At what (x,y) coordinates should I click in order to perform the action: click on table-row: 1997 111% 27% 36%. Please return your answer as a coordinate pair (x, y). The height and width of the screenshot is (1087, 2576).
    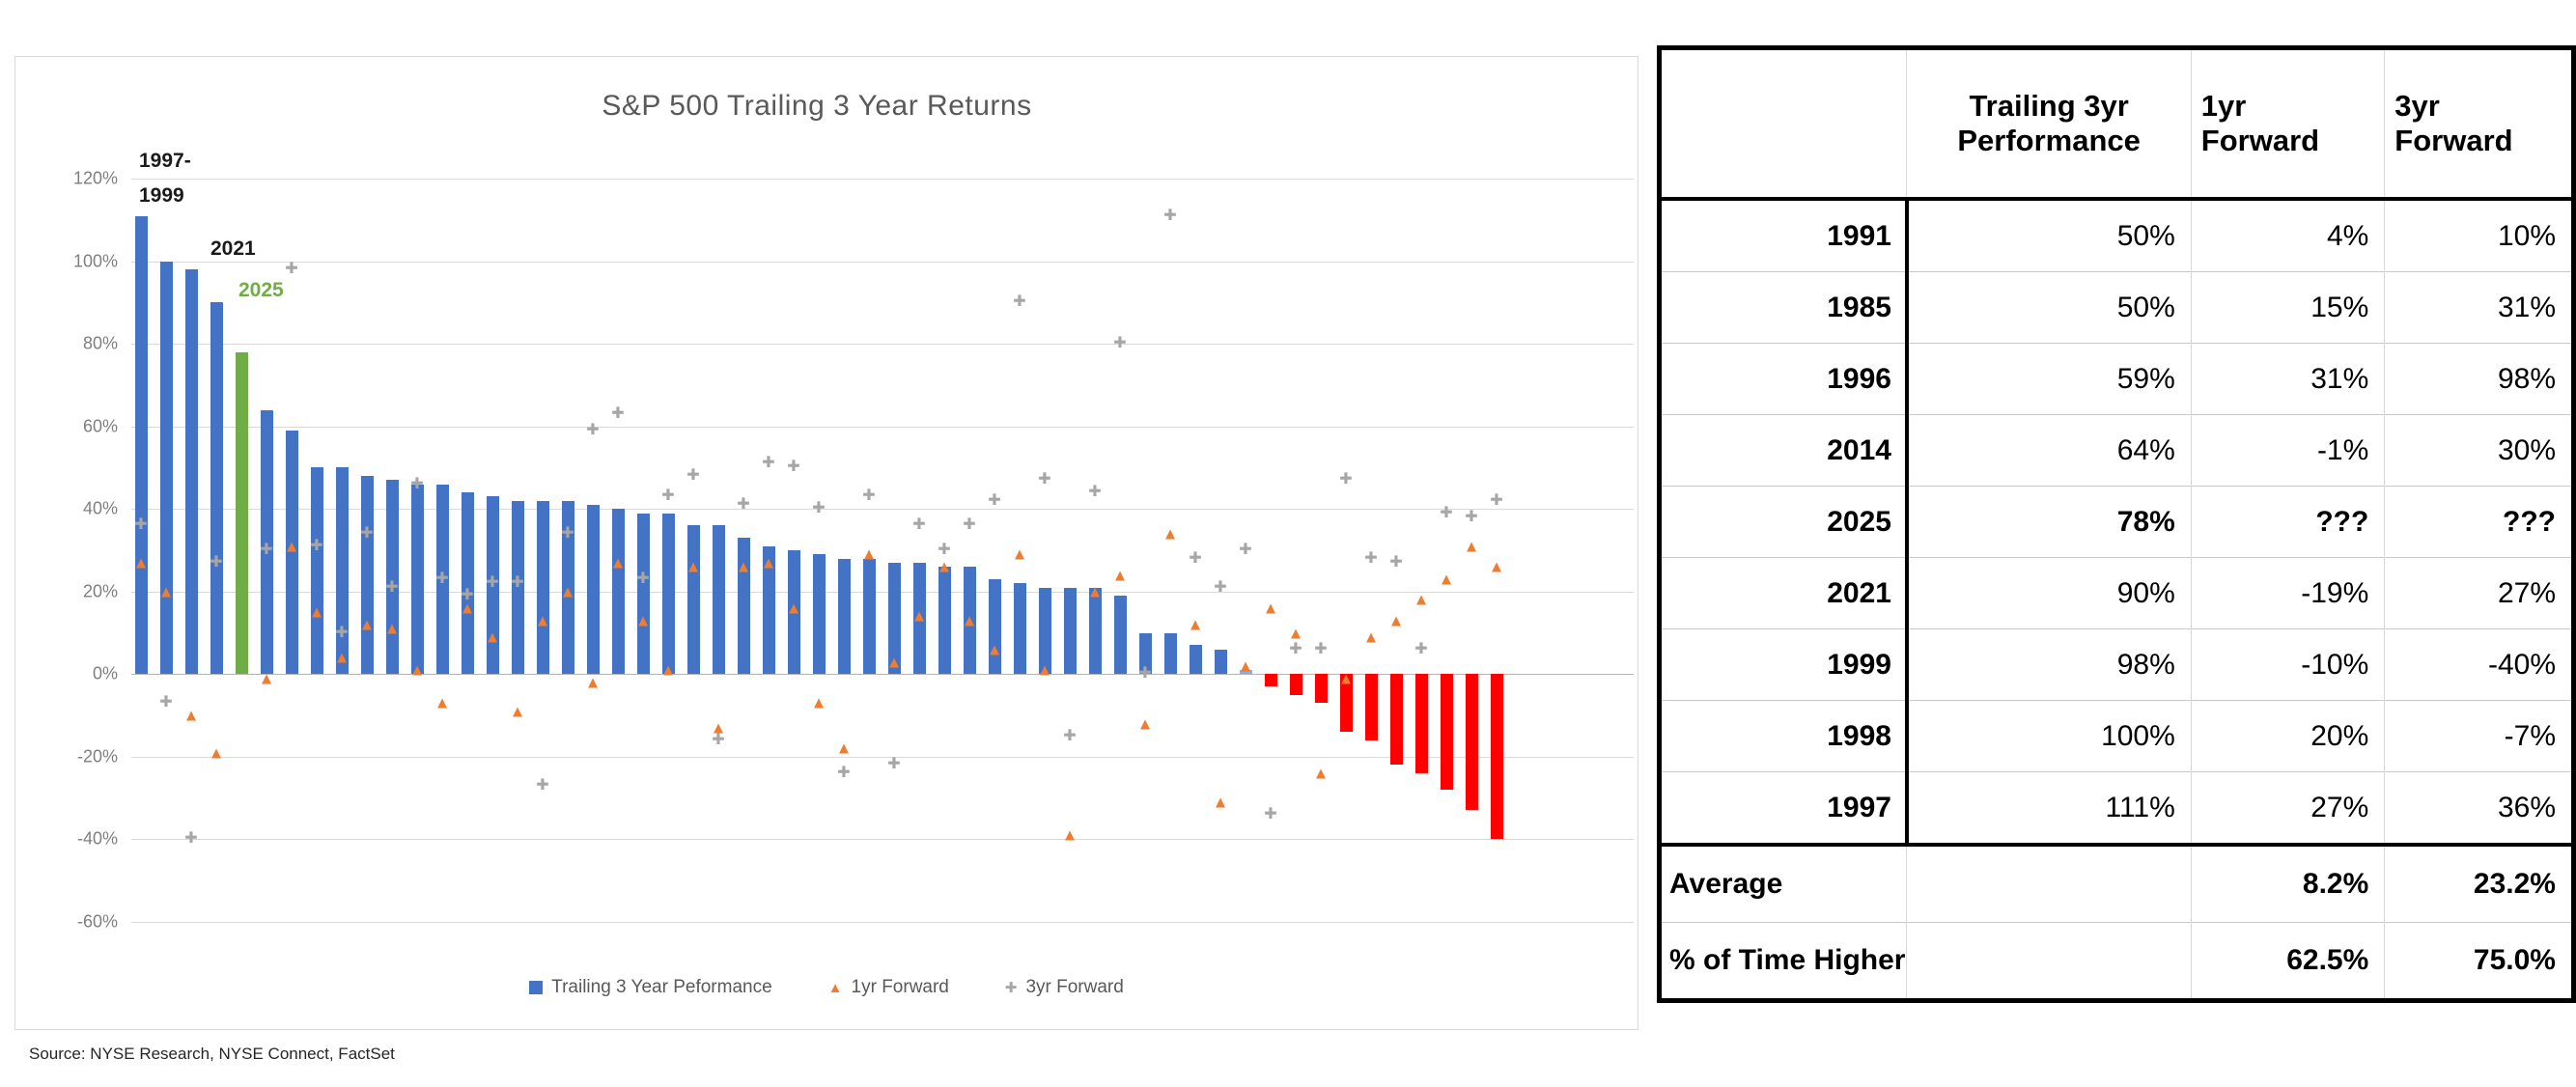
    Looking at the image, I should click on (2116, 808).